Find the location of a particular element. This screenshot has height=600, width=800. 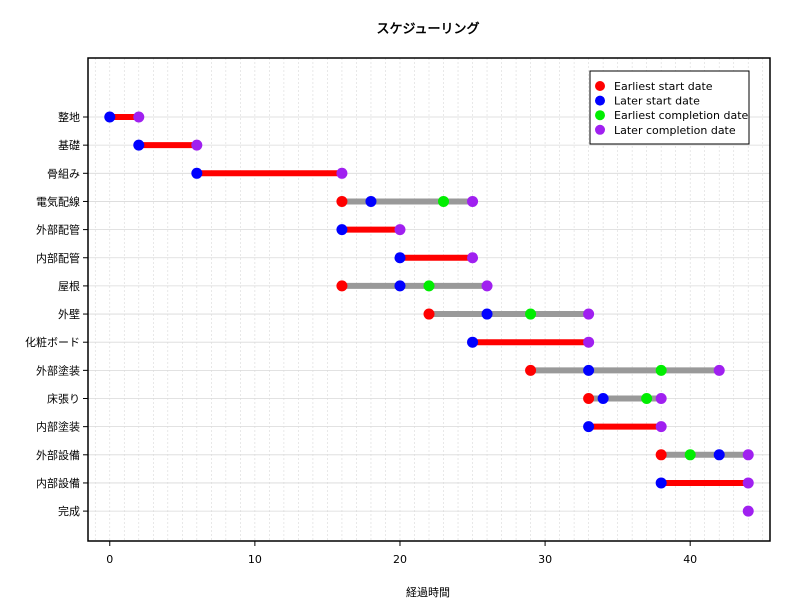

legend-label: Later completion date is located at coordinates (675, 130).